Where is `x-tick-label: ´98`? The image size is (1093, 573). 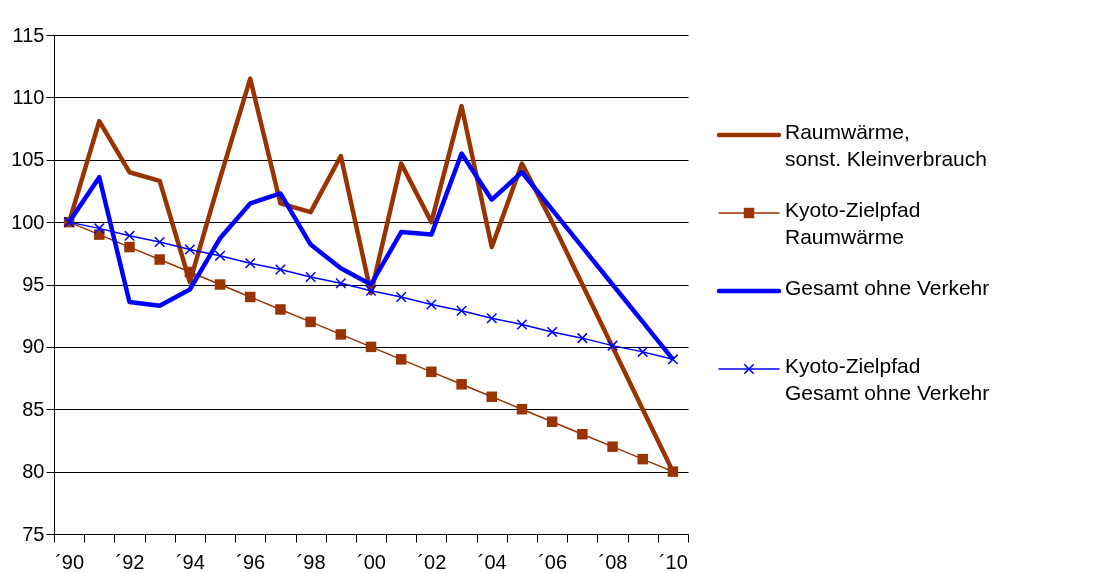
x-tick-label: ´98 is located at coordinates (311, 561).